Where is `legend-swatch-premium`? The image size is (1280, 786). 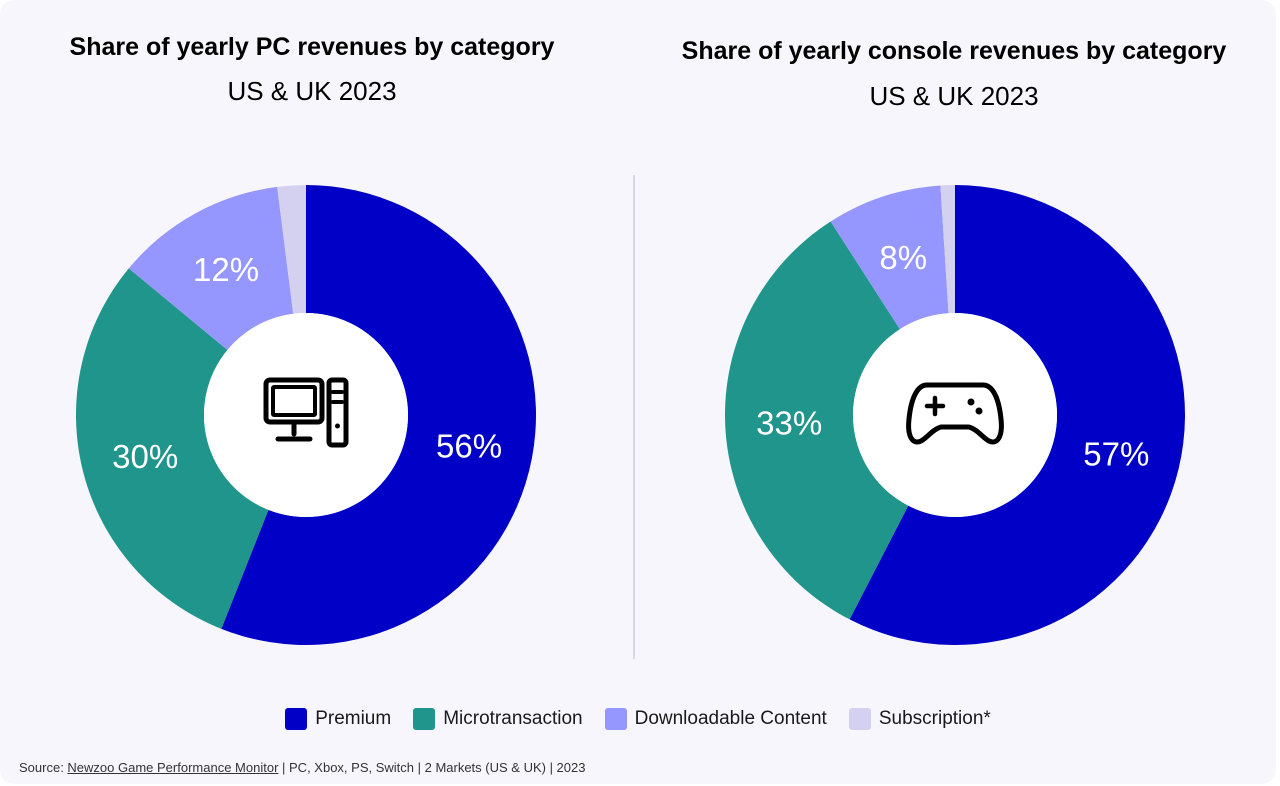 legend-swatch-premium is located at coordinates (296, 719).